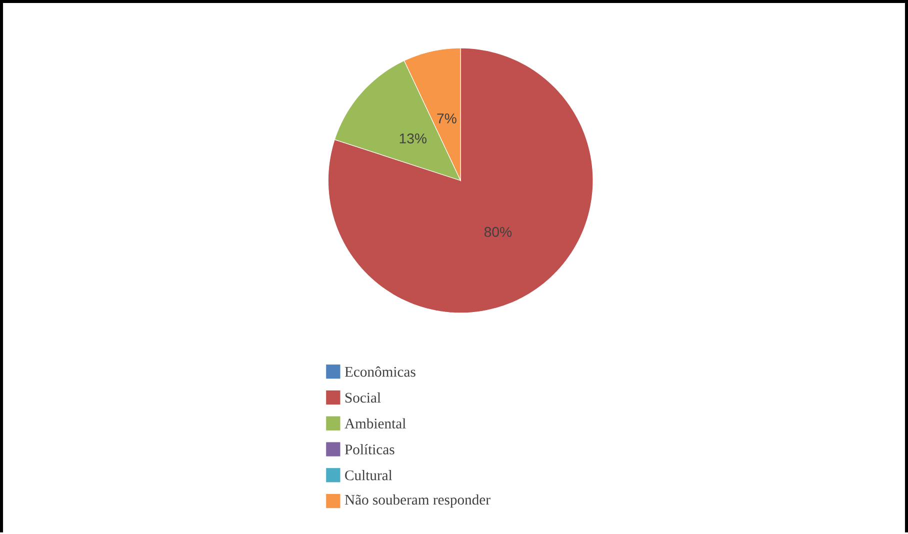 The width and height of the screenshot is (908, 534). Describe the element at coordinates (363, 397) in the screenshot. I see `legend-label: Social` at that location.